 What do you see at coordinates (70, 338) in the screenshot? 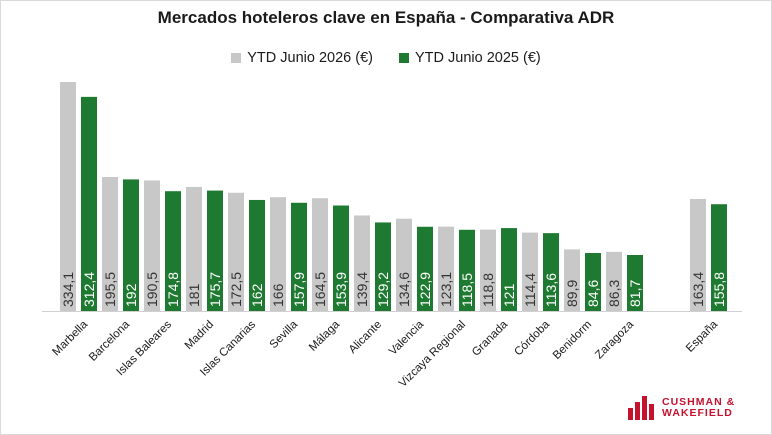
I see `category-label: Marbella` at bounding box center [70, 338].